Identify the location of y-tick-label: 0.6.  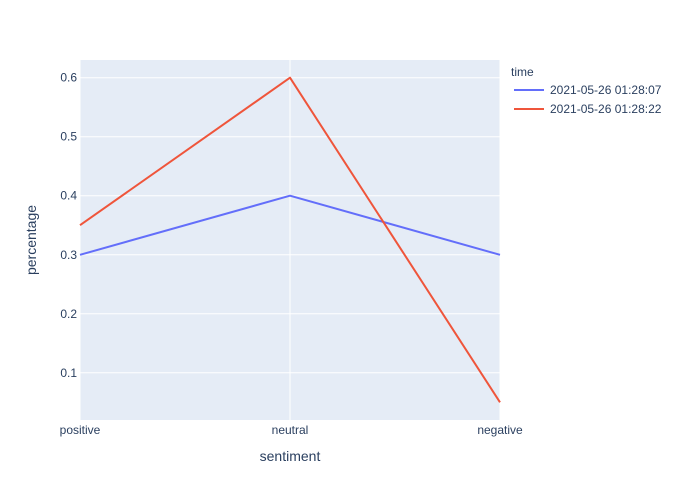
(68, 78).